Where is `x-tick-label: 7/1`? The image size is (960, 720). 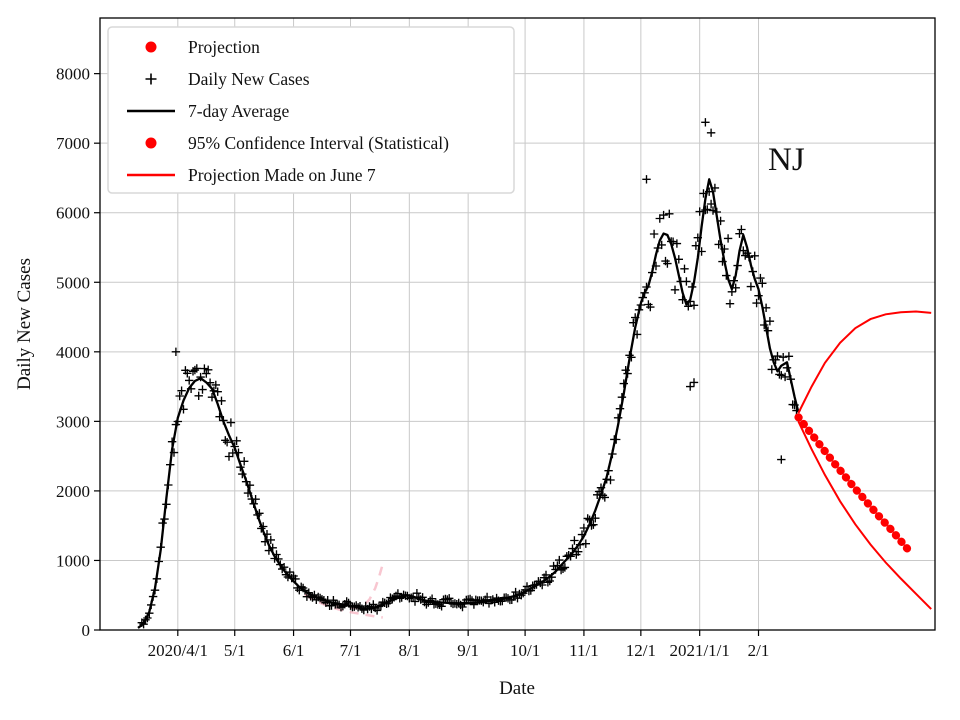
x-tick-label: 7/1 is located at coordinates (351, 650).